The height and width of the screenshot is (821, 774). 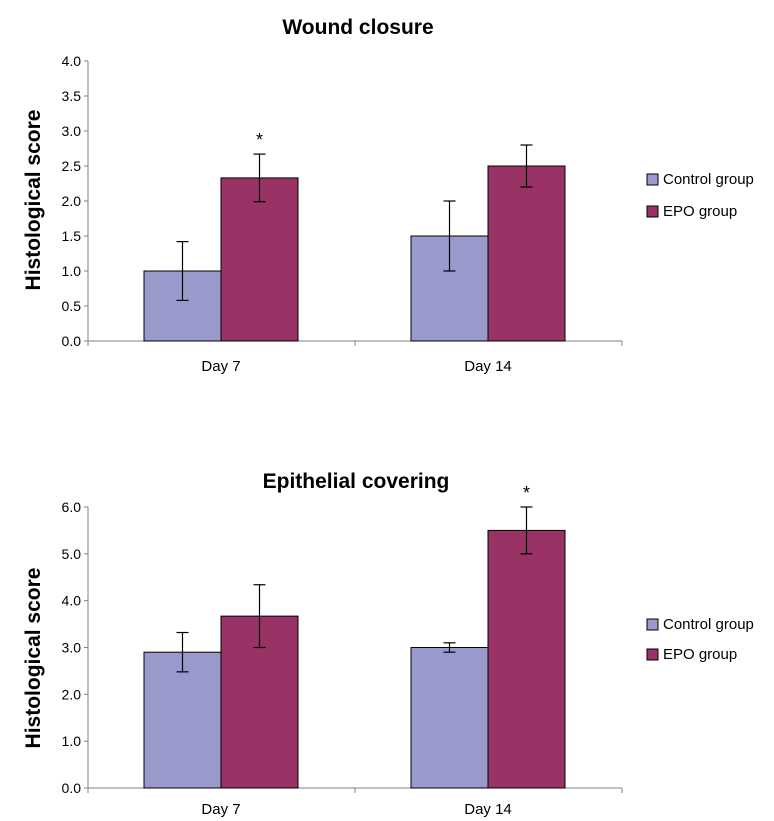 What do you see at coordinates (72, 166) in the screenshot?
I see `y-tick-label: 2.5` at bounding box center [72, 166].